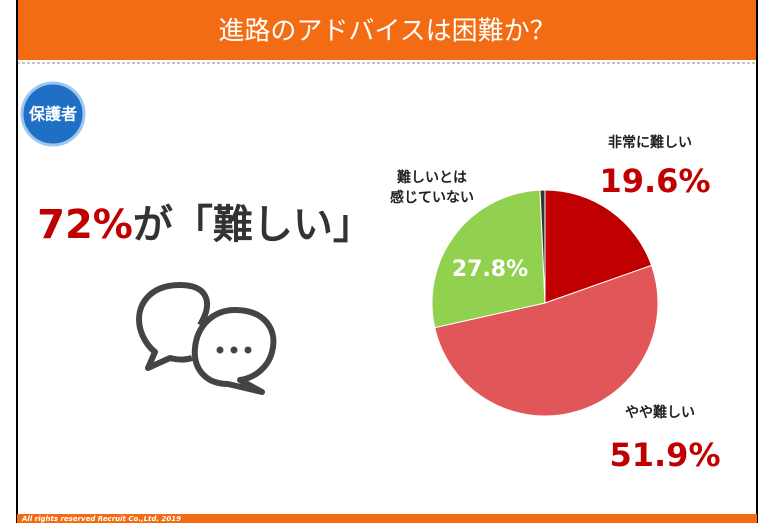  Describe the element at coordinates (253, 225) in the screenshot. I see `headline-text: が「難しい」` at that location.